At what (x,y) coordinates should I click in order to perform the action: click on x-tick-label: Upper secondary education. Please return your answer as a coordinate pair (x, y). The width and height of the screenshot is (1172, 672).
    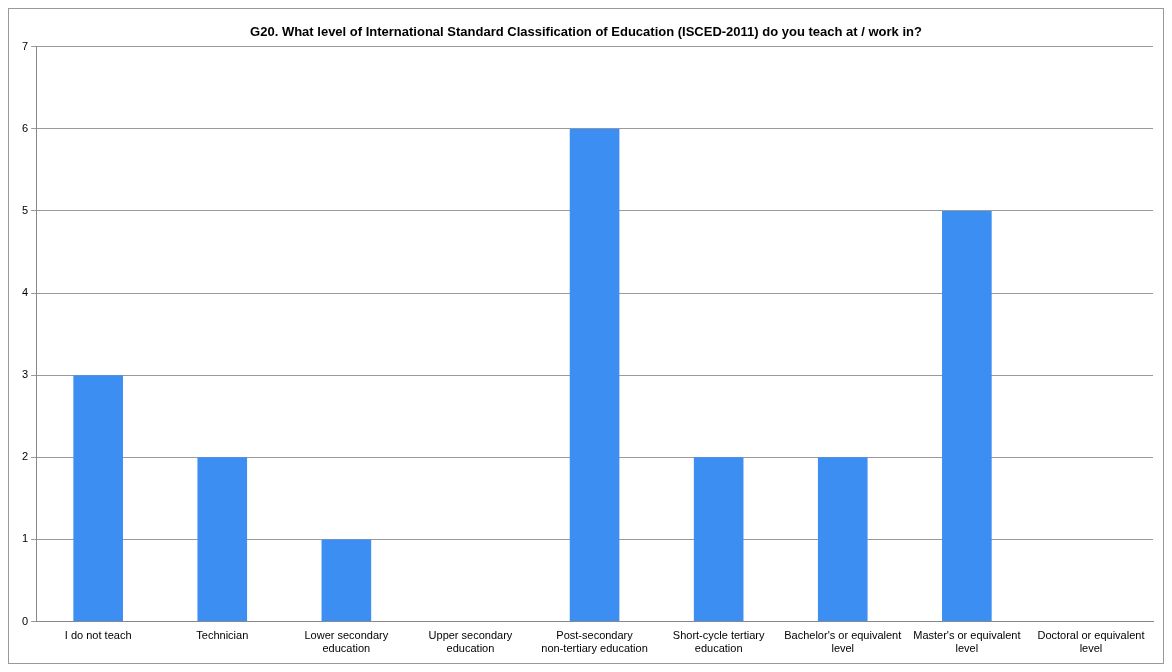
    Looking at the image, I should click on (470, 642).